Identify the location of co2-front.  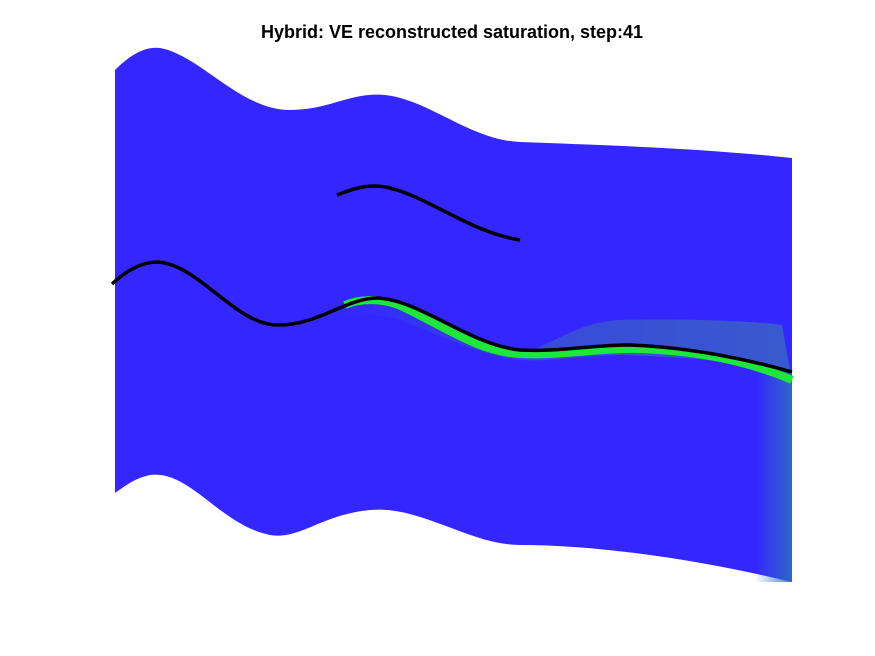
(568, 340).